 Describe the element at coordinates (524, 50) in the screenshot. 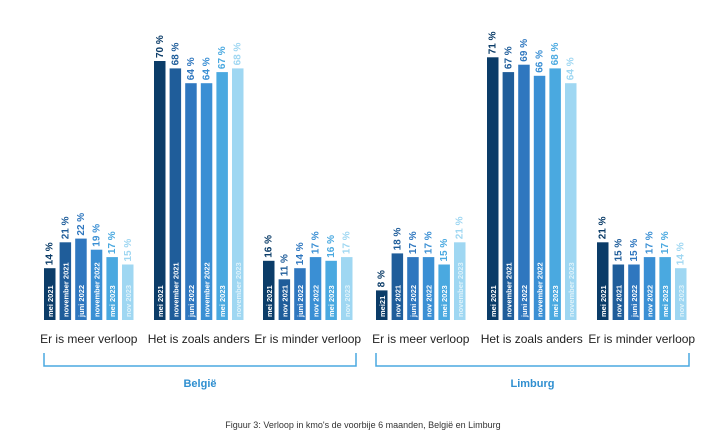

I see `data-label: 69 %` at that location.